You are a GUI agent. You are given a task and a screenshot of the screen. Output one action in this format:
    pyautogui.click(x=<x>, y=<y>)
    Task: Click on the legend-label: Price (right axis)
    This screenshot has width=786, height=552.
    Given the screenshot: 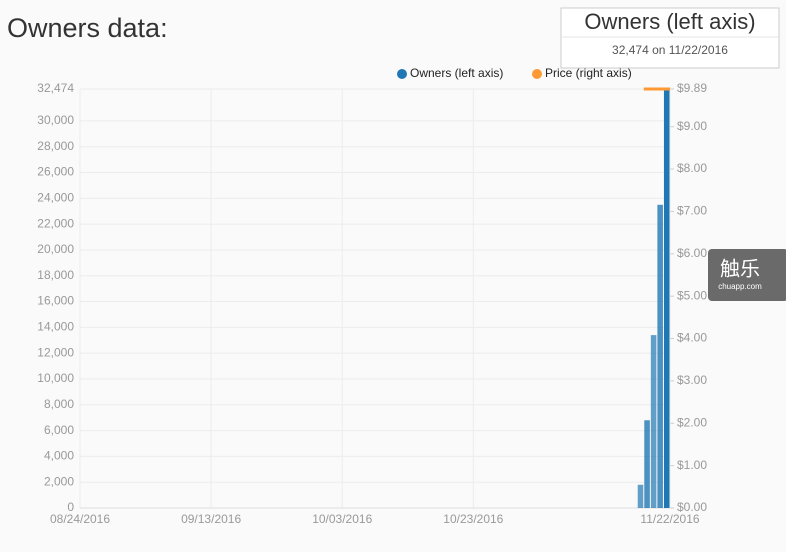 What is the action you would take?
    pyautogui.click(x=588, y=73)
    